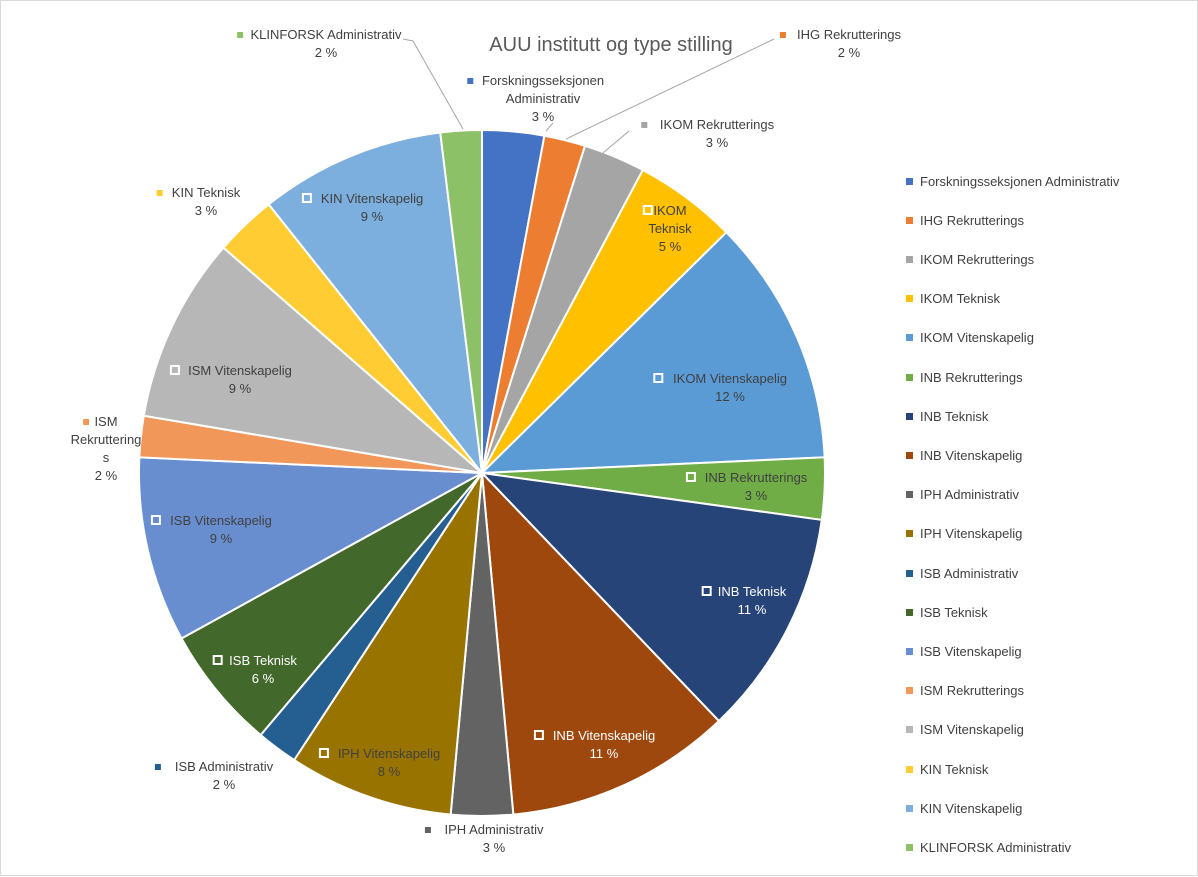 The image size is (1198, 877). What do you see at coordinates (960, 299) in the screenshot?
I see `legend-label: IKOM Teknisk` at bounding box center [960, 299].